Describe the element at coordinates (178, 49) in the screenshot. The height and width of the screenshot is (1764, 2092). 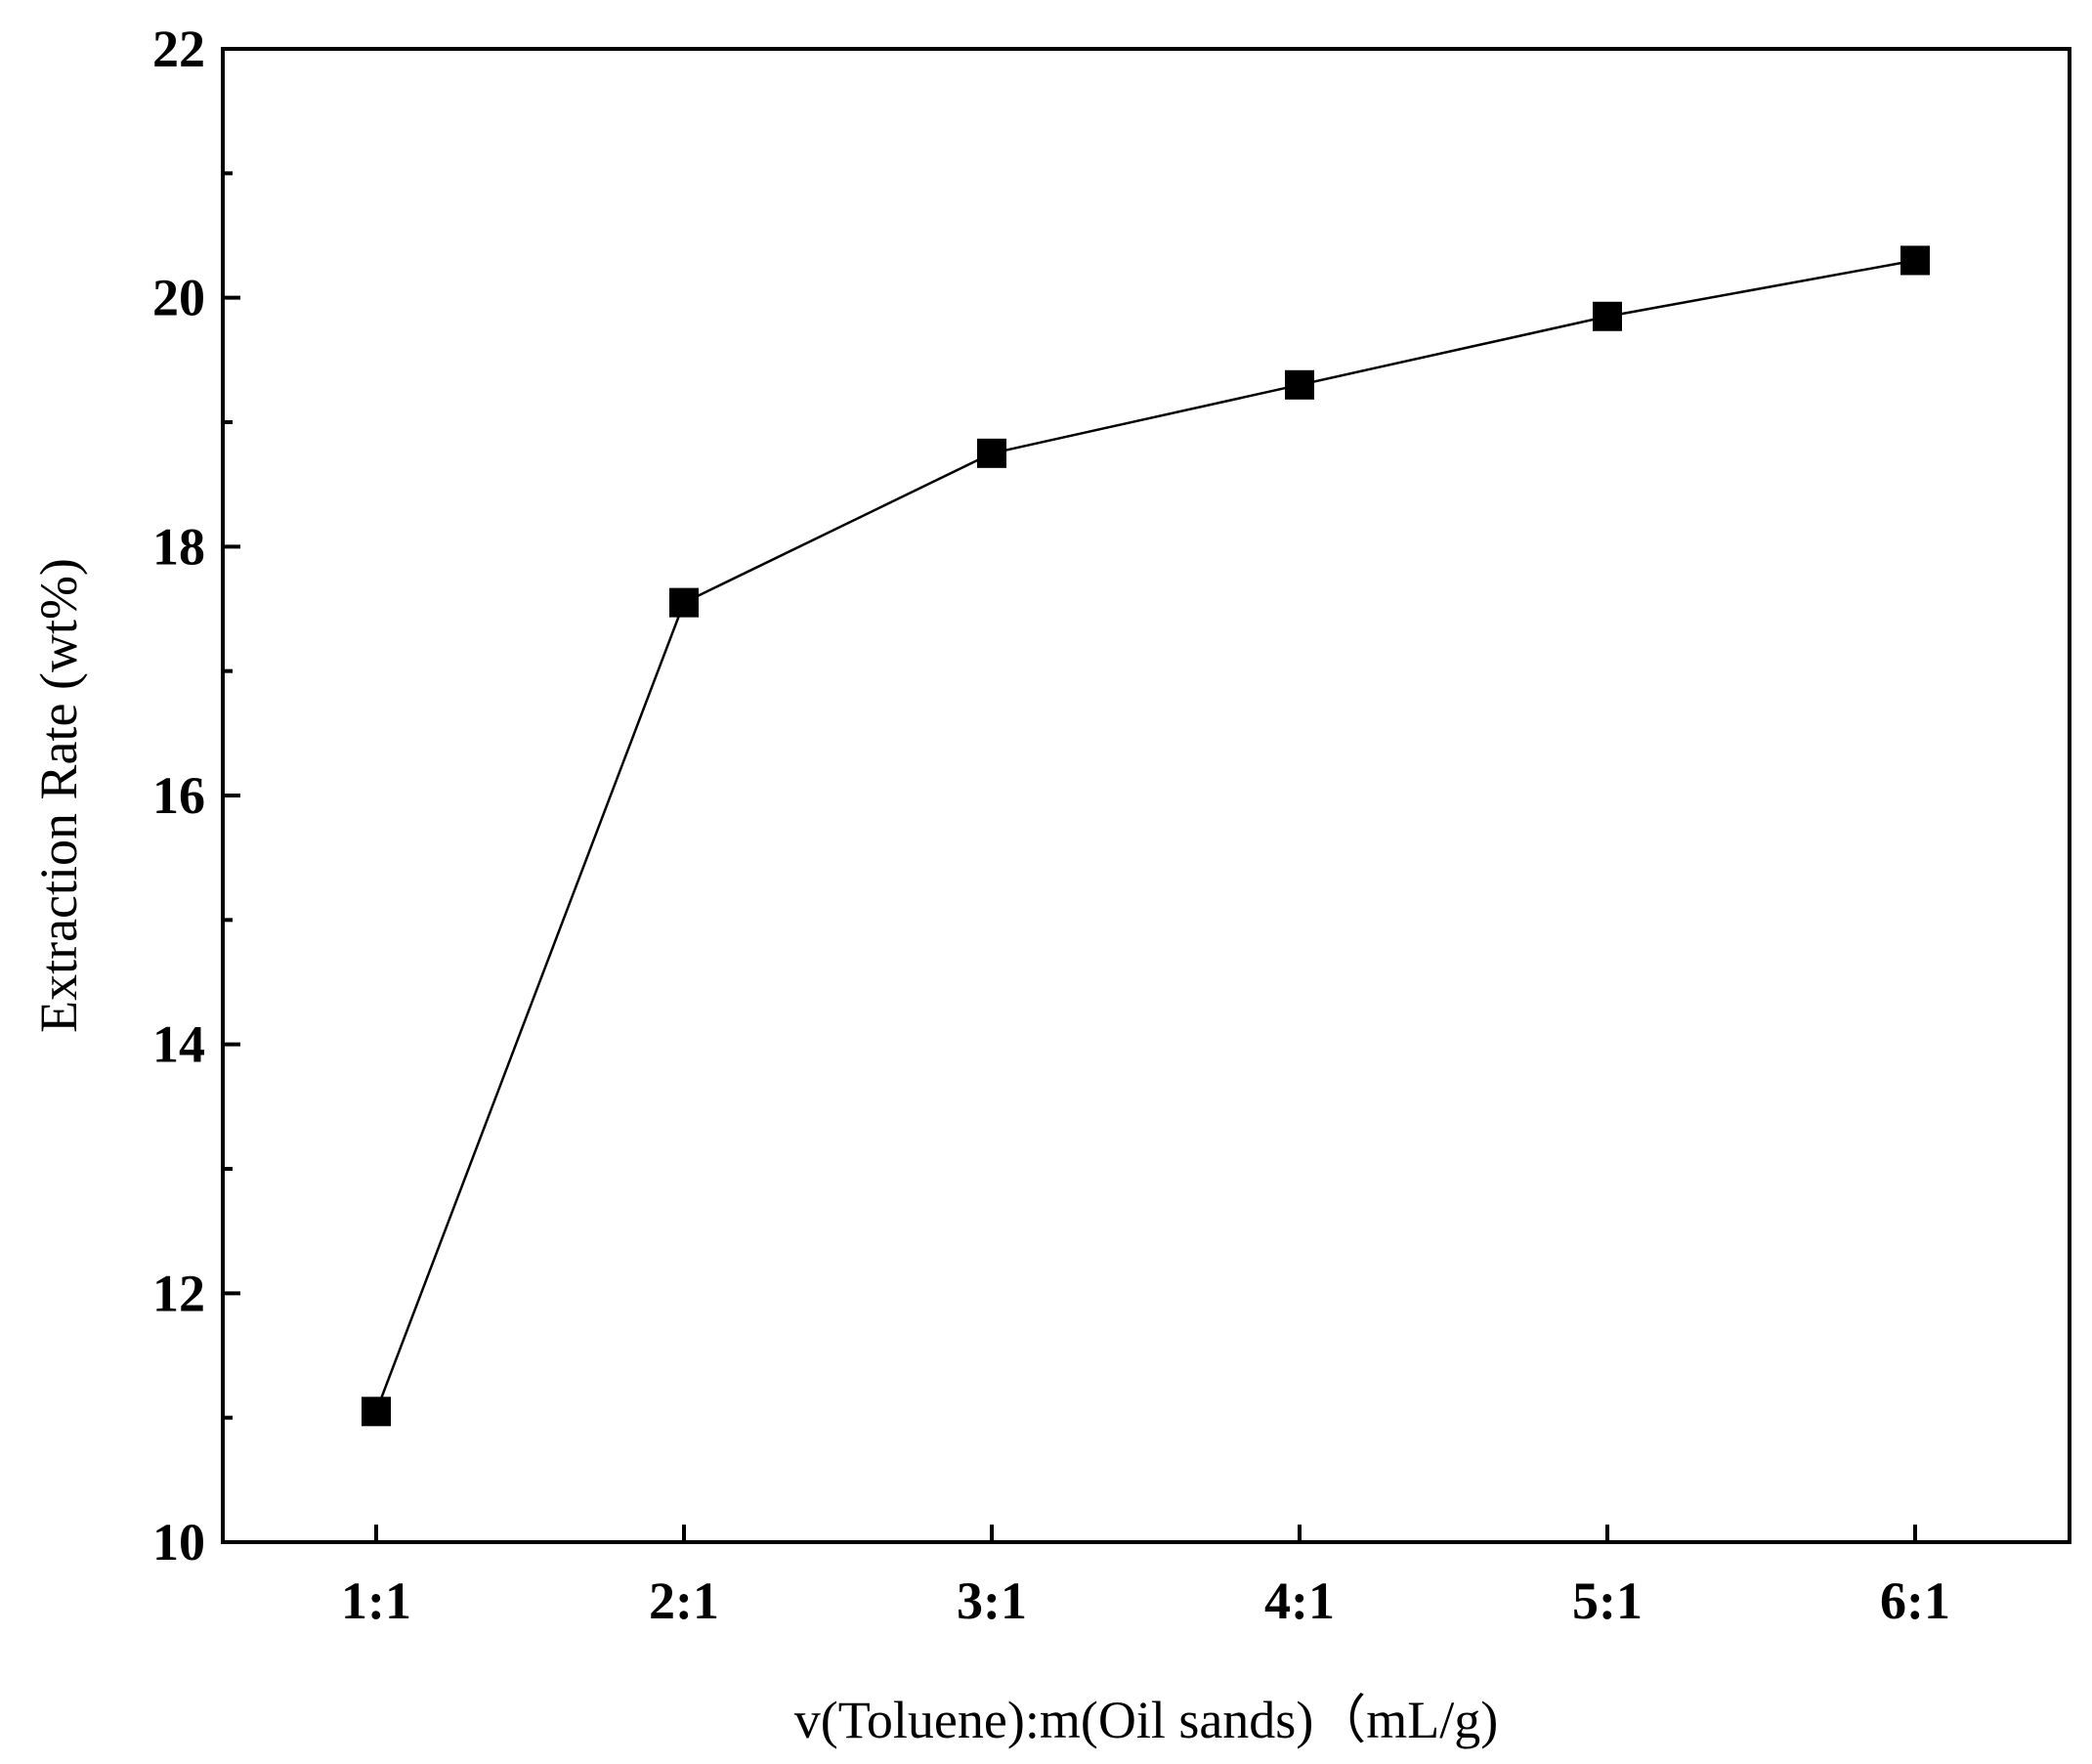
I see `y-tick-label: 22` at that location.